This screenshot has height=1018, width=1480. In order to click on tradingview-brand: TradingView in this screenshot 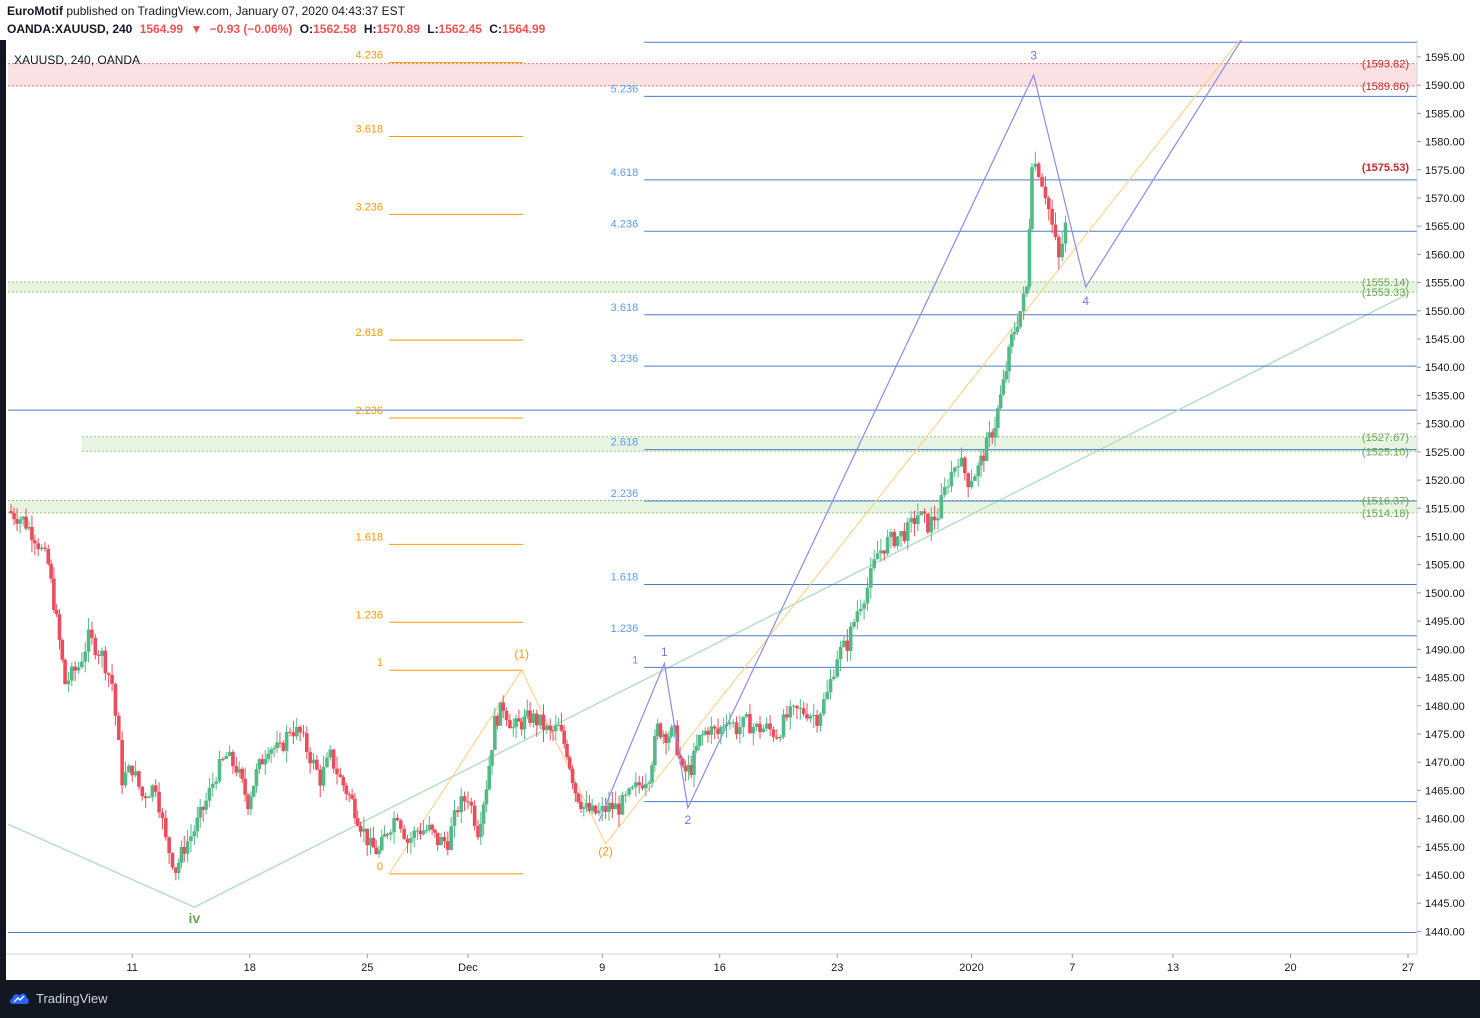, I will do `click(58, 998)`.